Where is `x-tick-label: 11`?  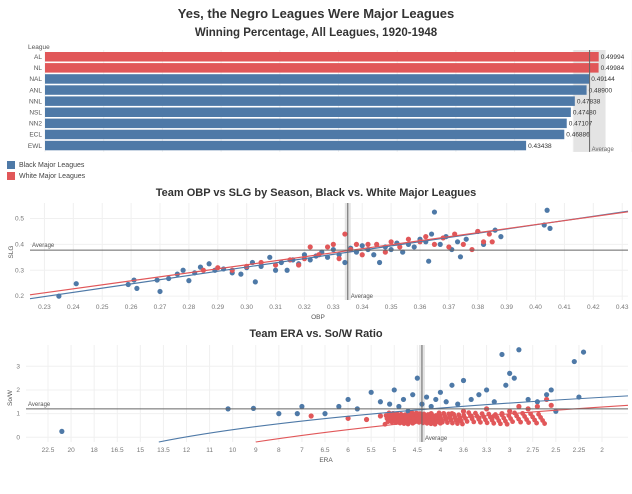 x-tick-label: 11 is located at coordinates (209, 450).